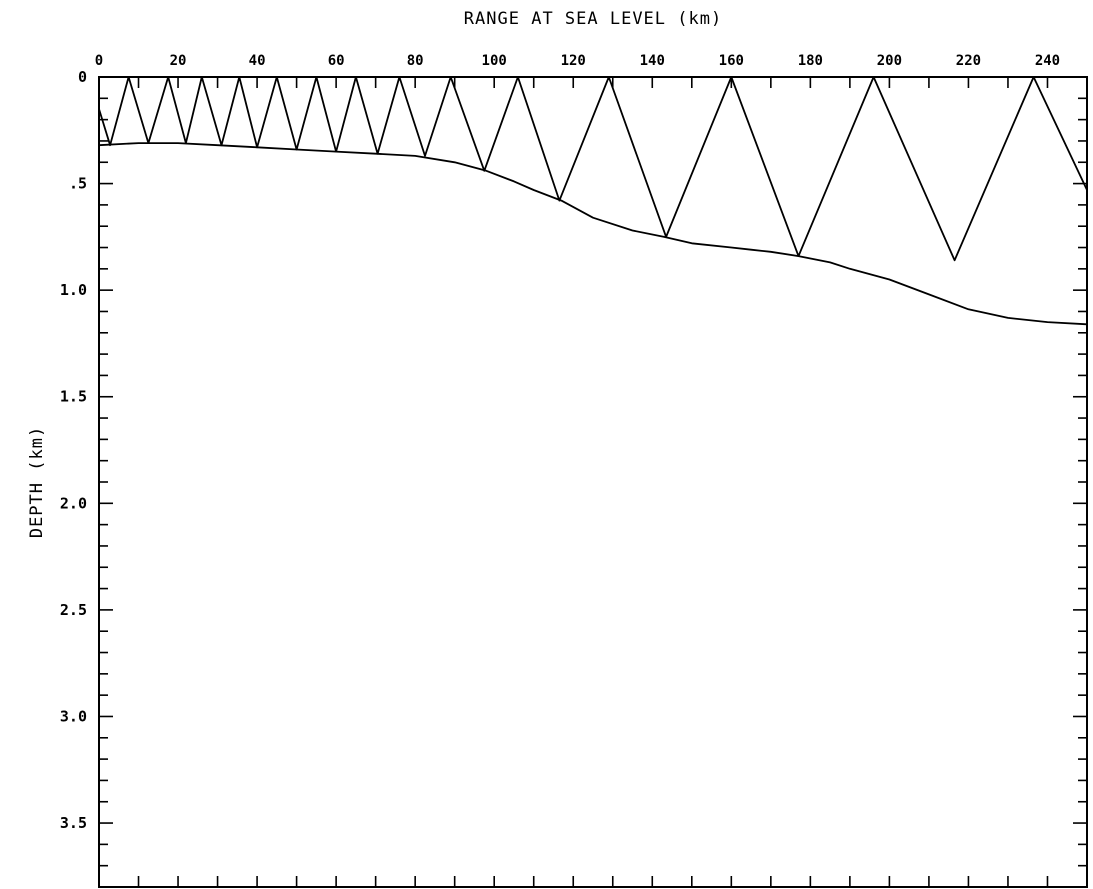  Describe the element at coordinates (73, 397) in the screenshot. I see `y-tick-label: 1.5` at that location.